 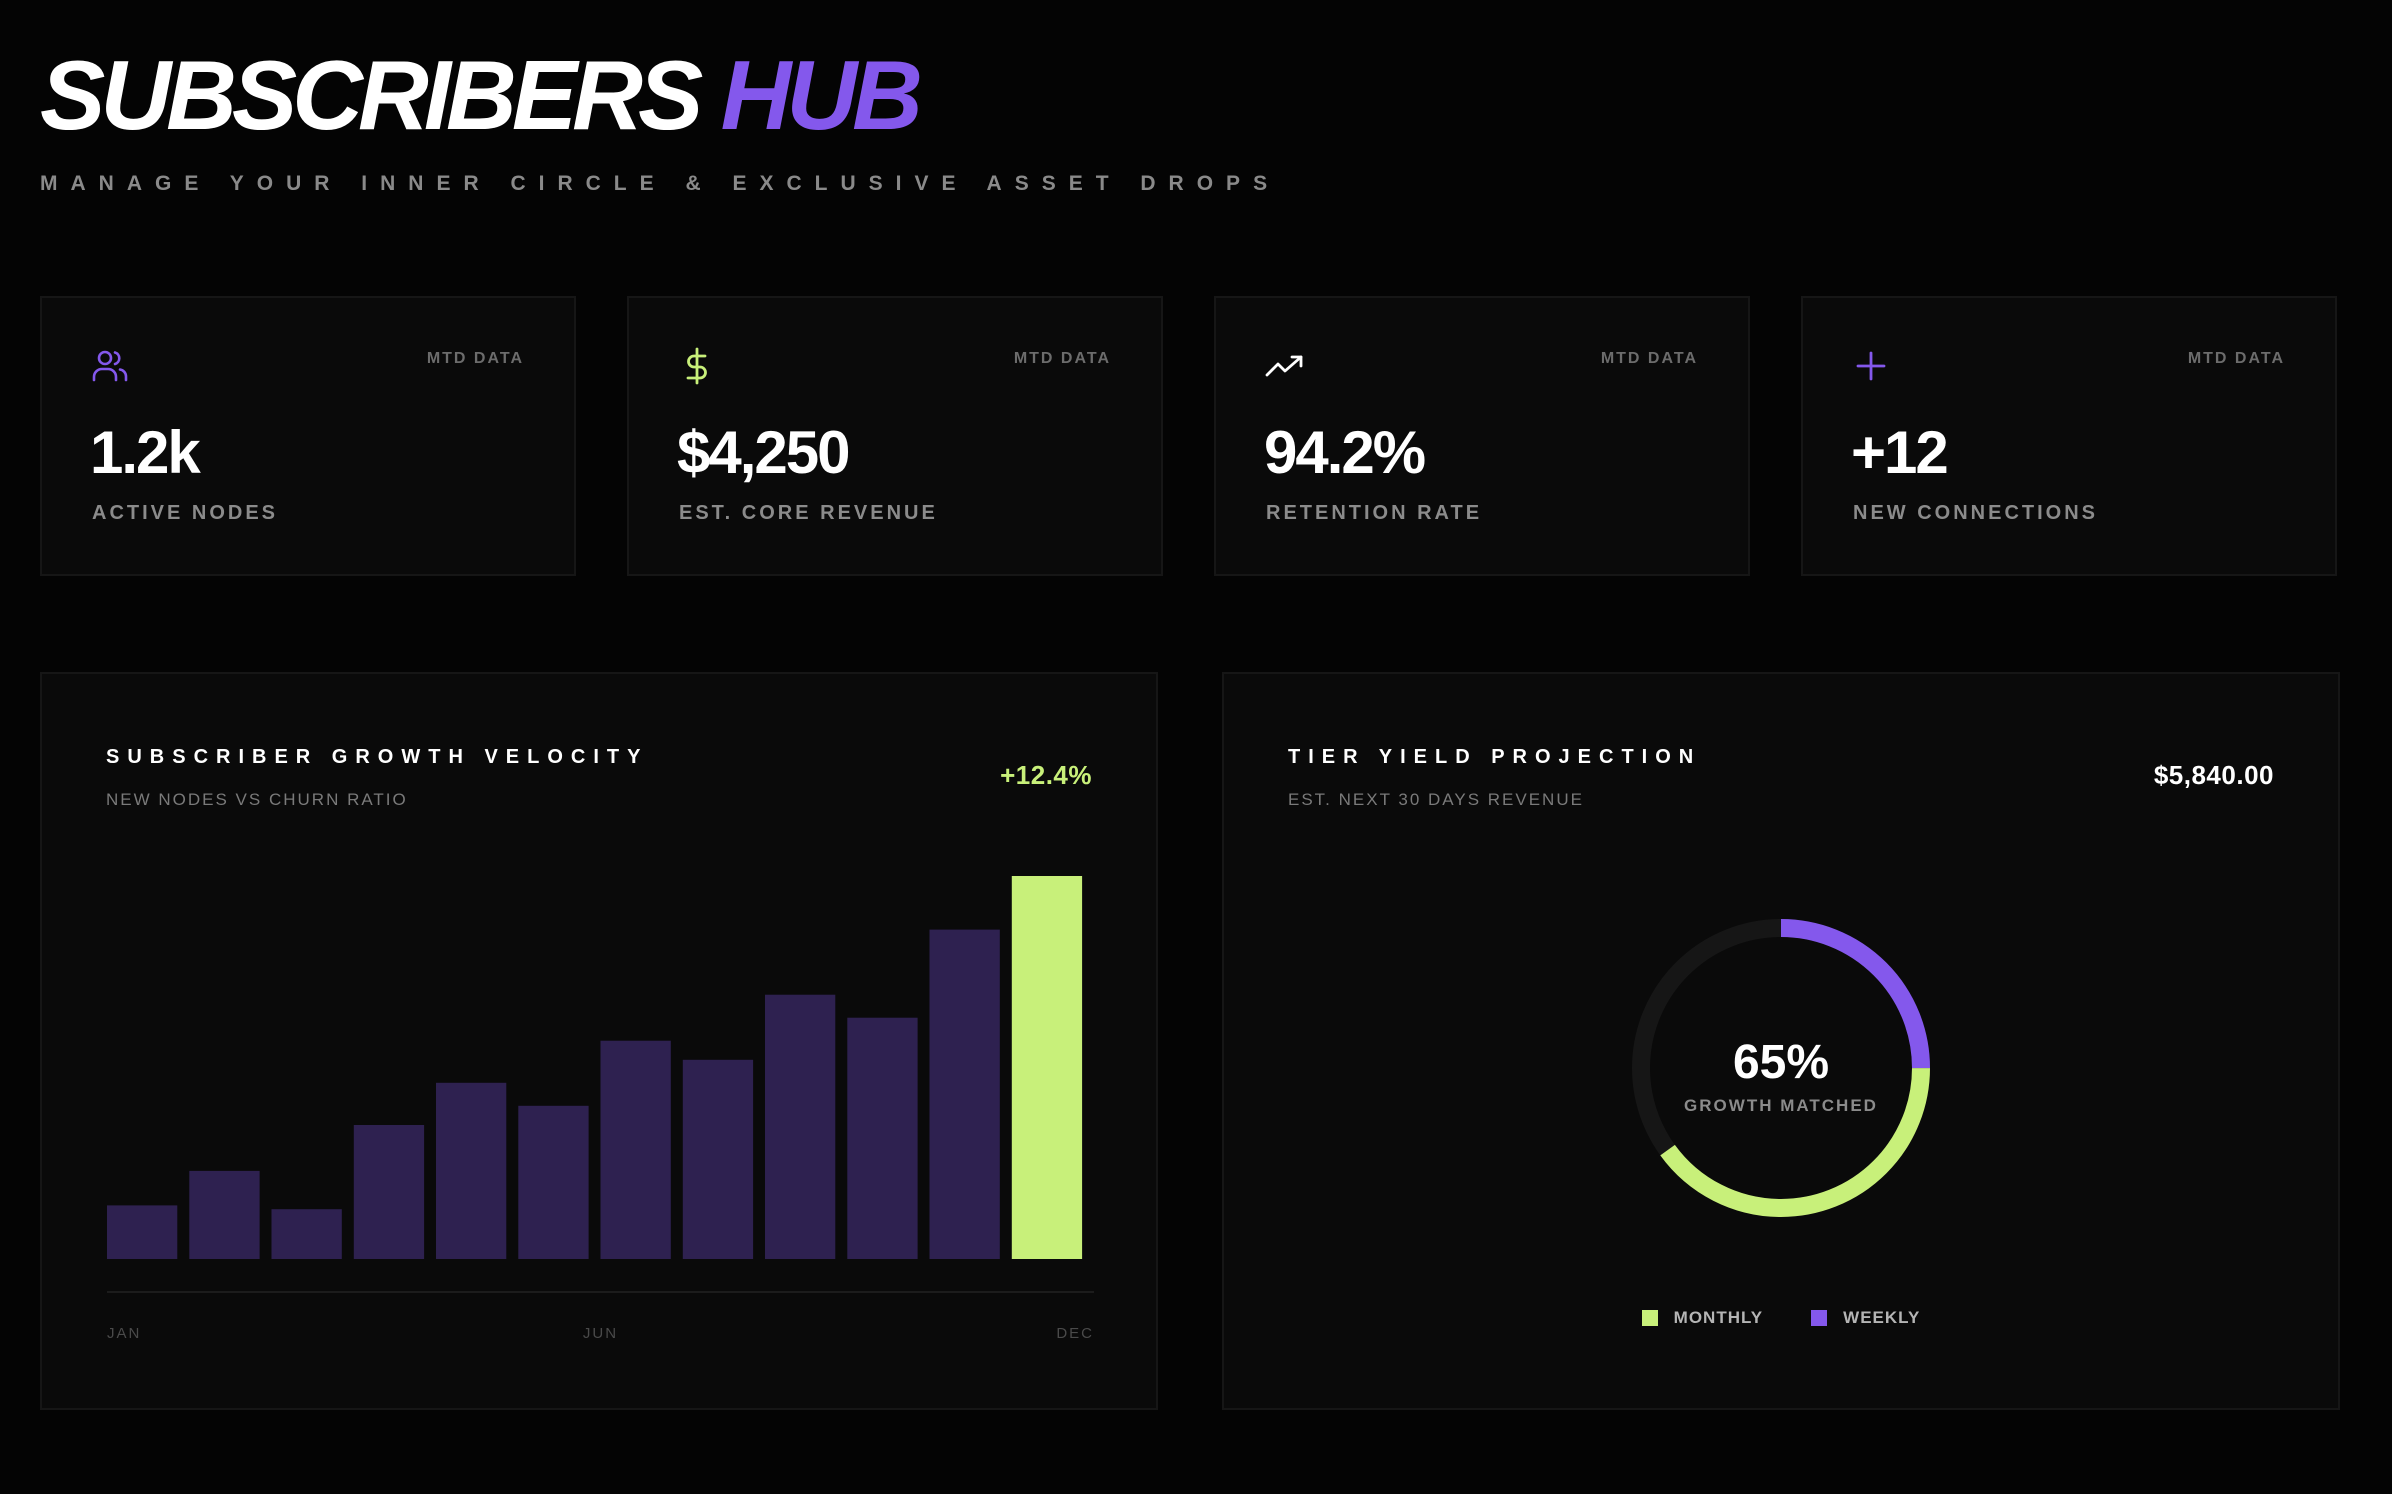 I want to click on growth-panel-title: SUBSCRIBER GROWTH VELOCITY, so click(x=377, y=757).